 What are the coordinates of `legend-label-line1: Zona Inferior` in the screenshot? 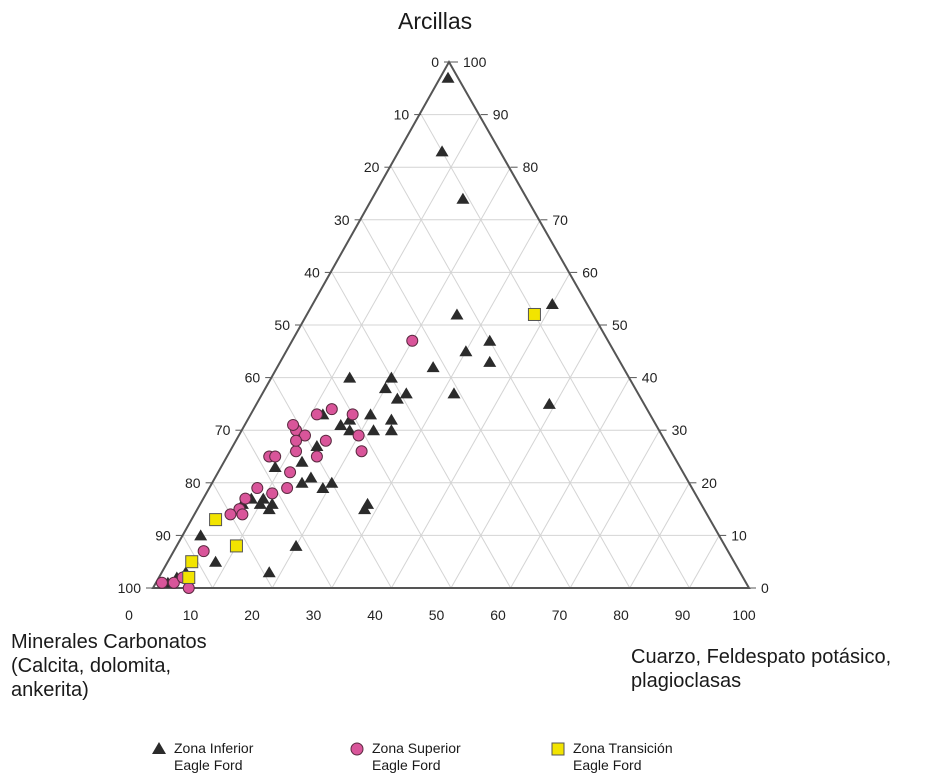 It's located at (214, 748).